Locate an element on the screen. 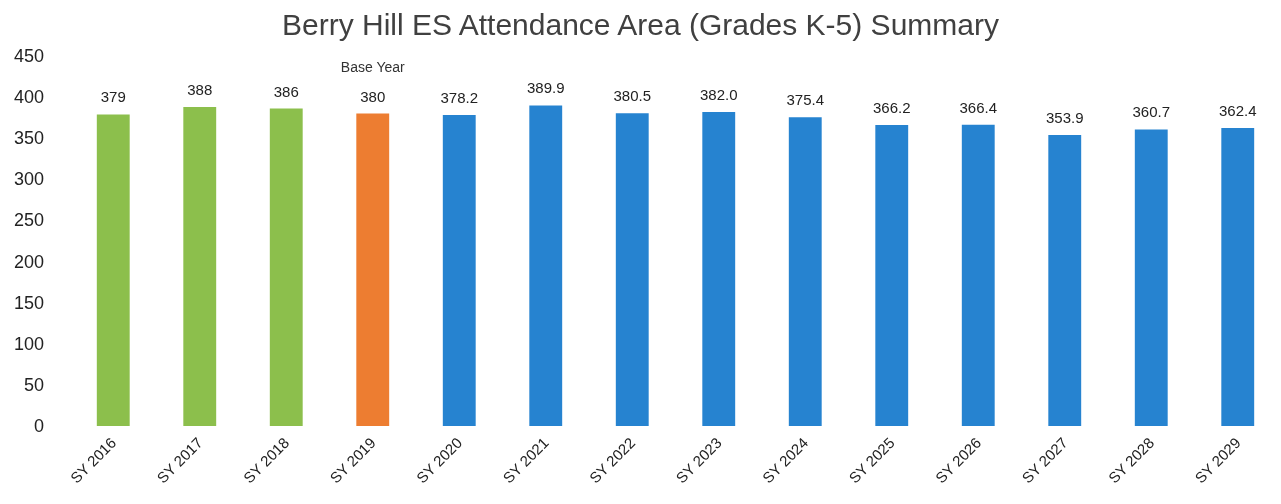 The height and width of the screenshot is (504, 1281). data-label: 382.0 is located at coordinates (718, 94).